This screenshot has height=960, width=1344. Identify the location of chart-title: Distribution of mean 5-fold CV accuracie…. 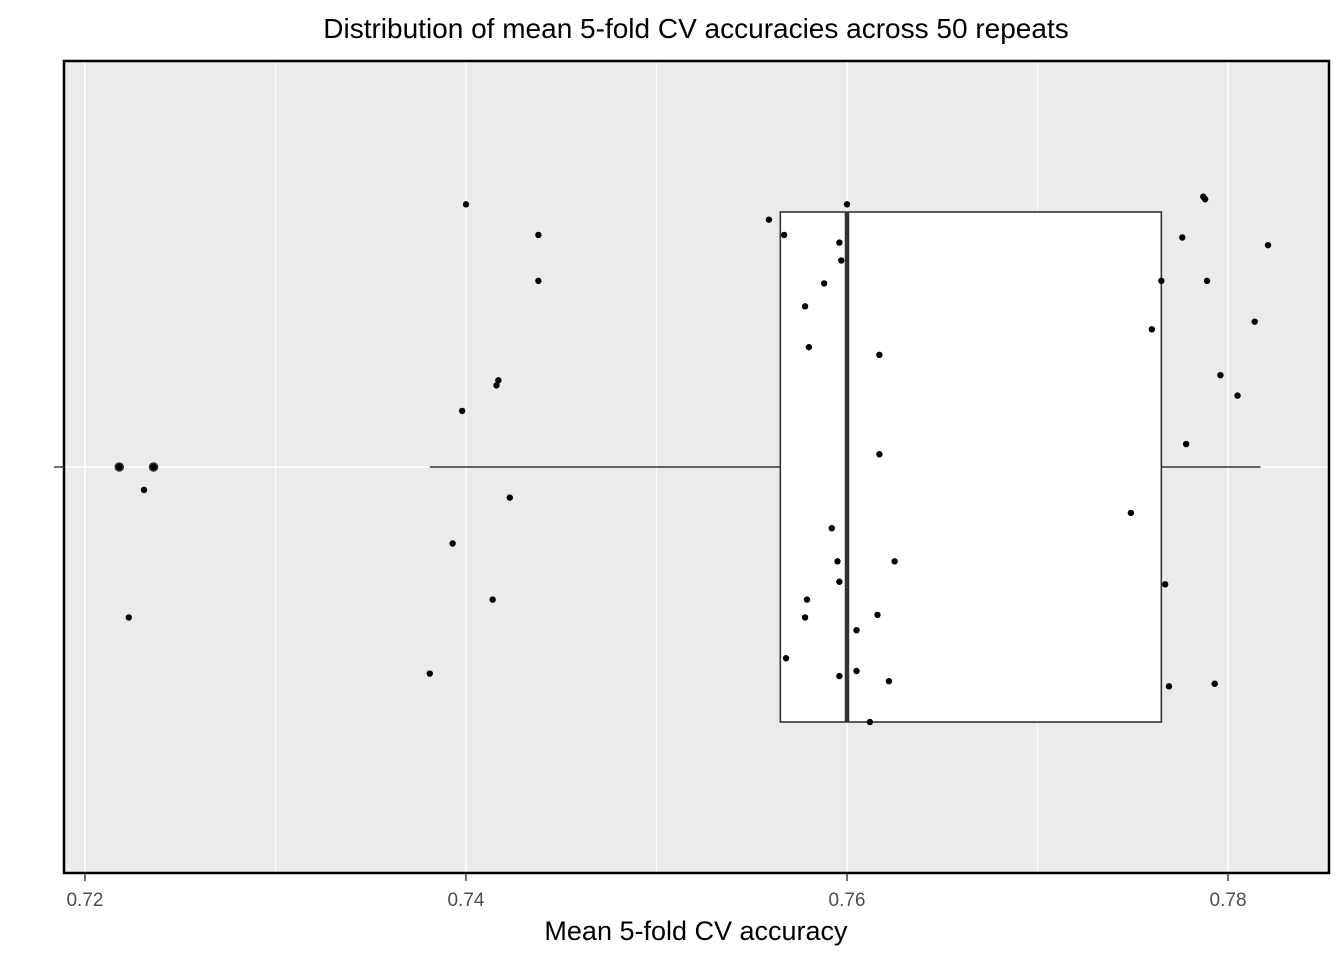
(695, 28).